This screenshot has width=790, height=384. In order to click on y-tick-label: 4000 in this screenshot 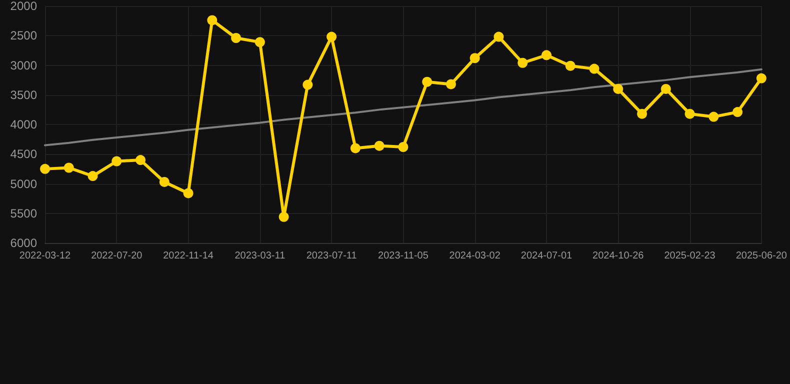, I will do `click(24, 125)`.